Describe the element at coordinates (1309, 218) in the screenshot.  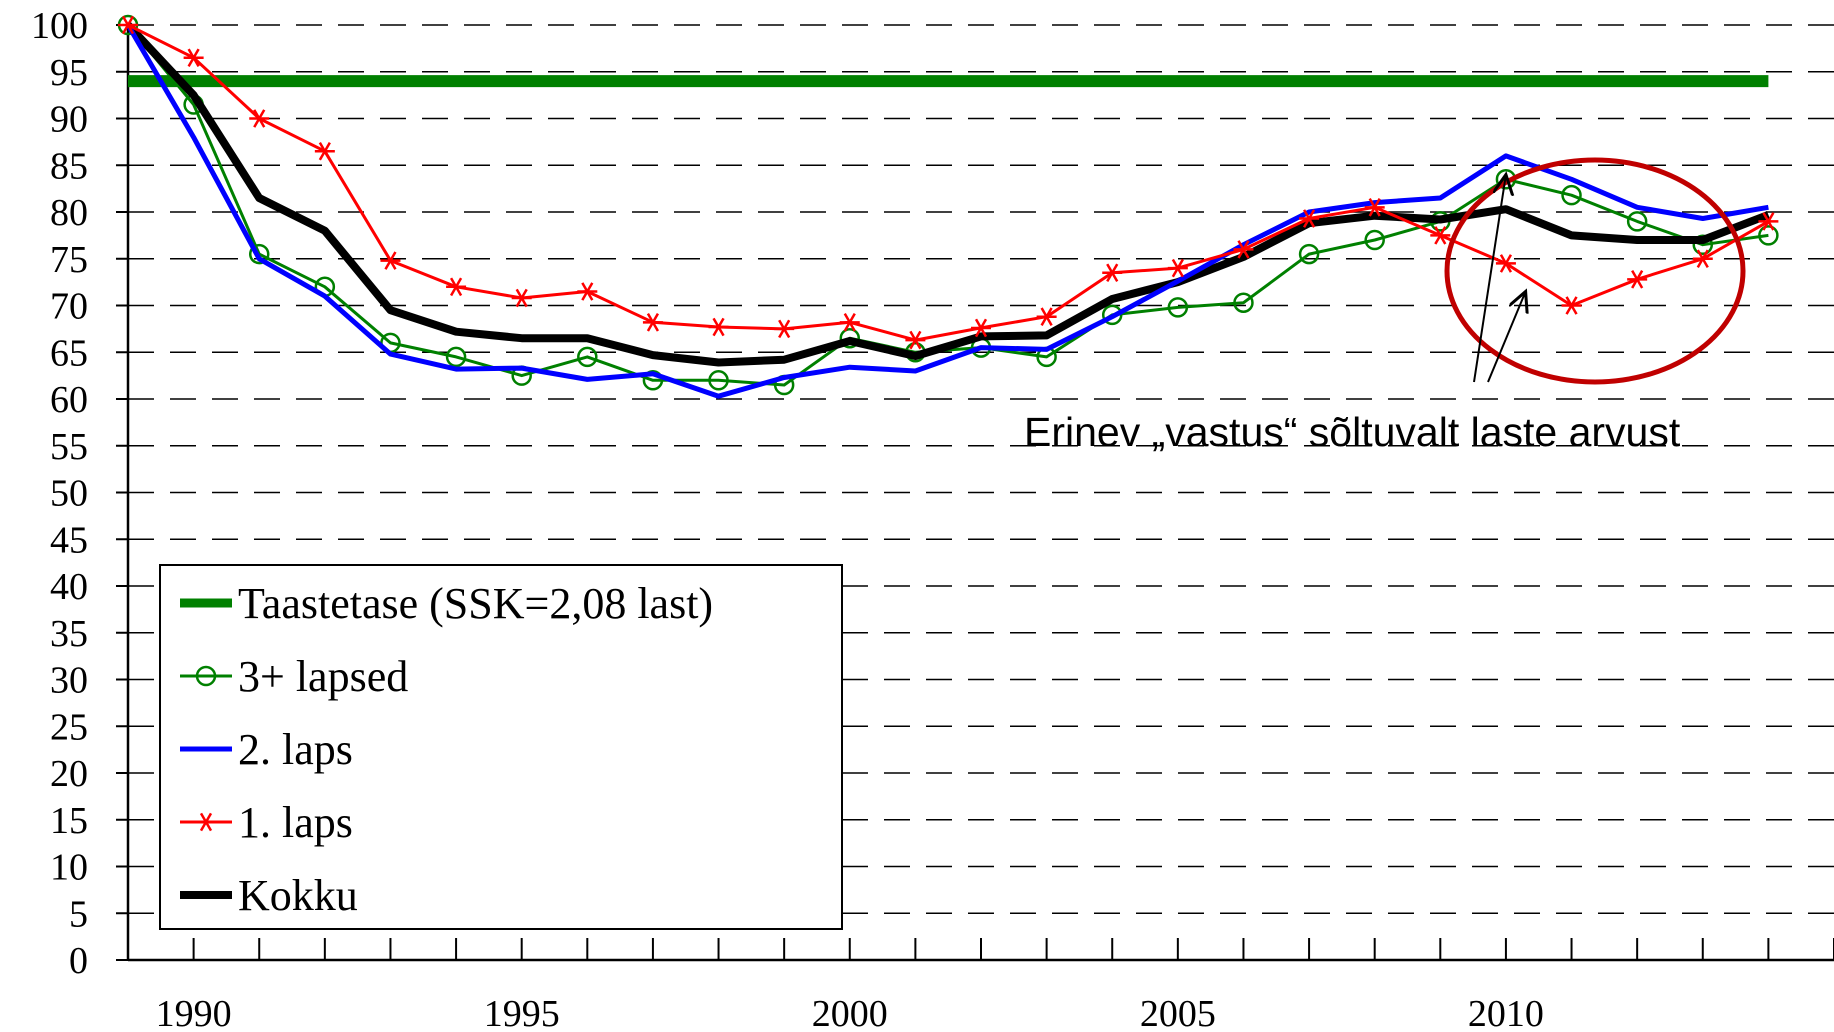
I see `point-1-laps-2007` at that location.